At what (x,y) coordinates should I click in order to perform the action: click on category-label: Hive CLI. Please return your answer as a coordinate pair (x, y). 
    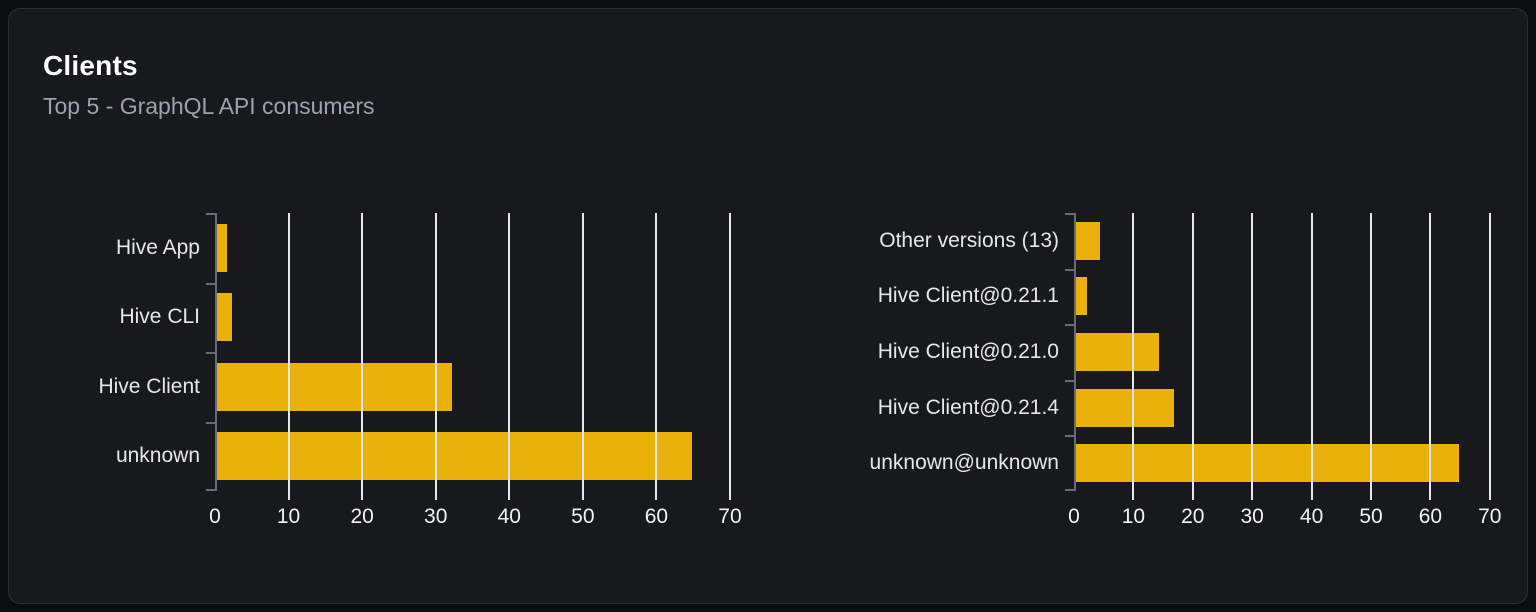
    Looking at the image, I should click on (159, 317).